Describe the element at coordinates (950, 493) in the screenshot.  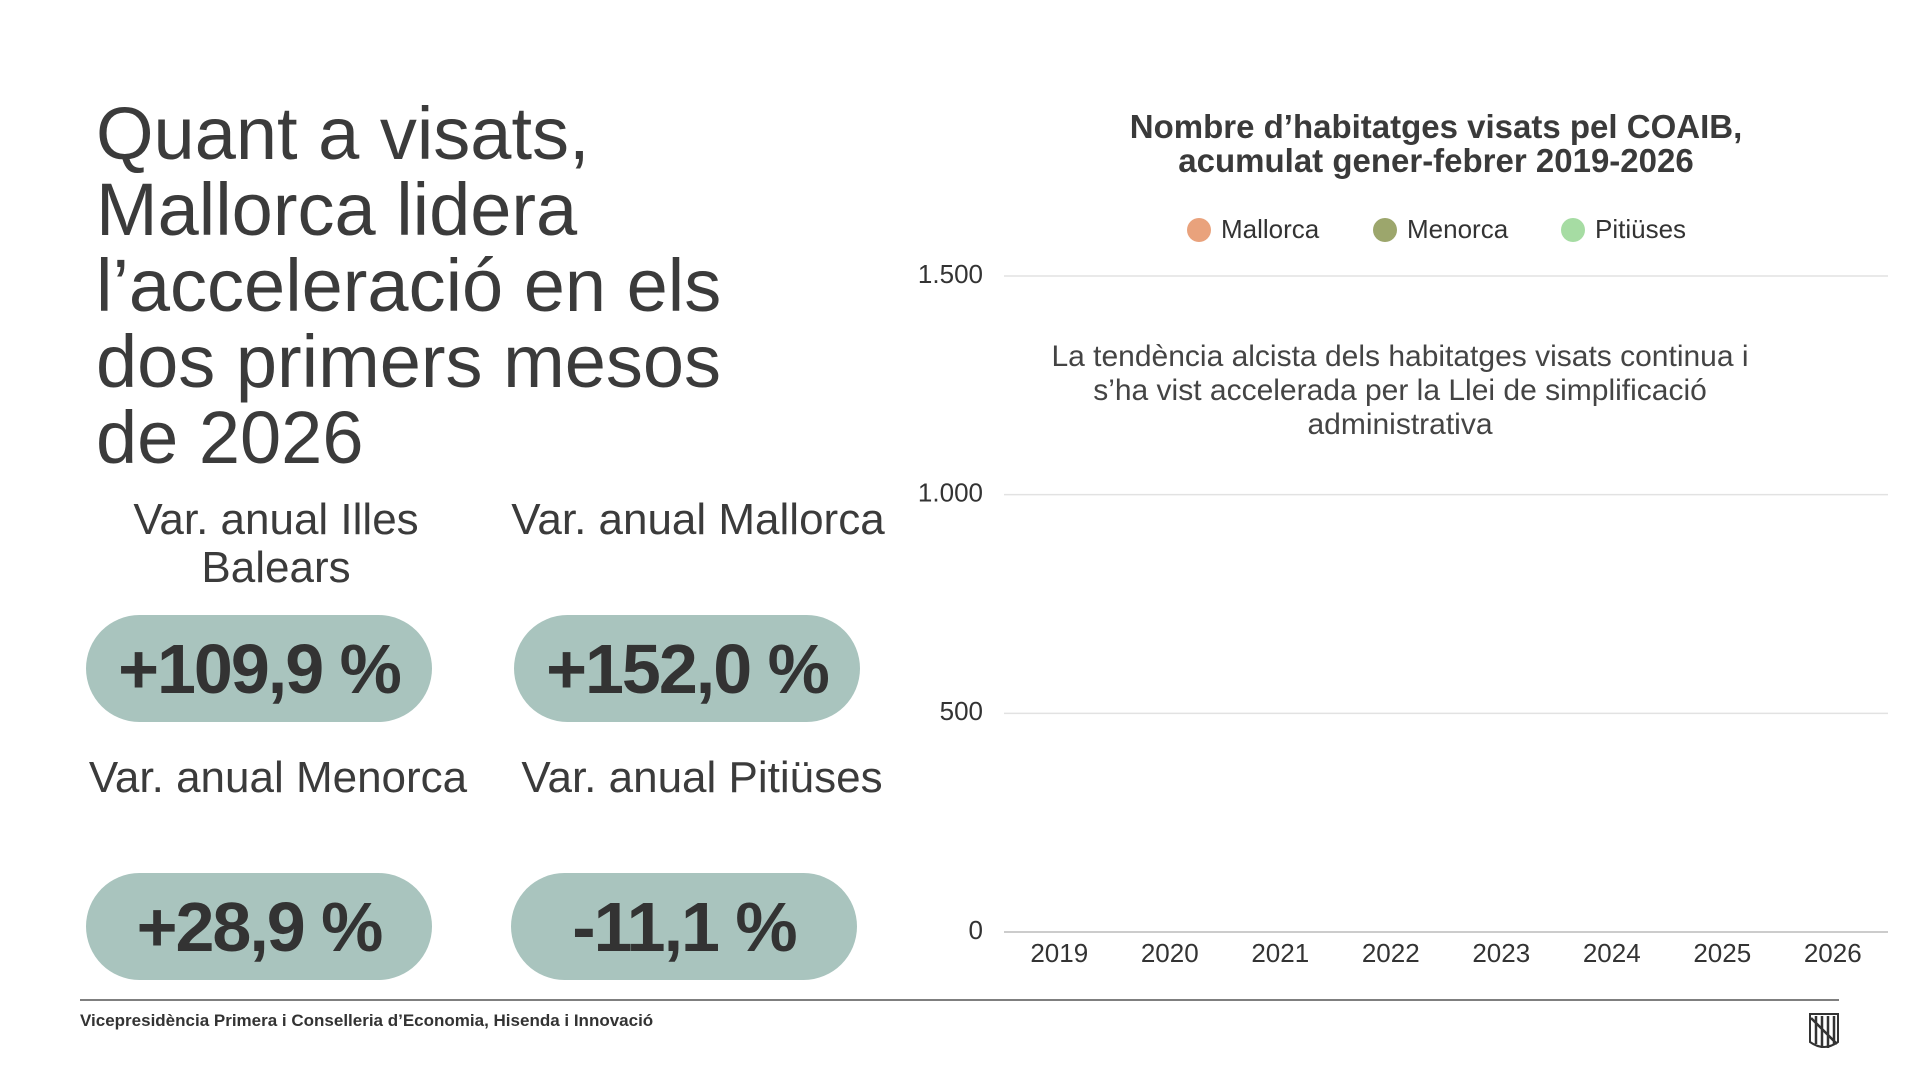
I see `y-tick-label: 1.000` at that location.